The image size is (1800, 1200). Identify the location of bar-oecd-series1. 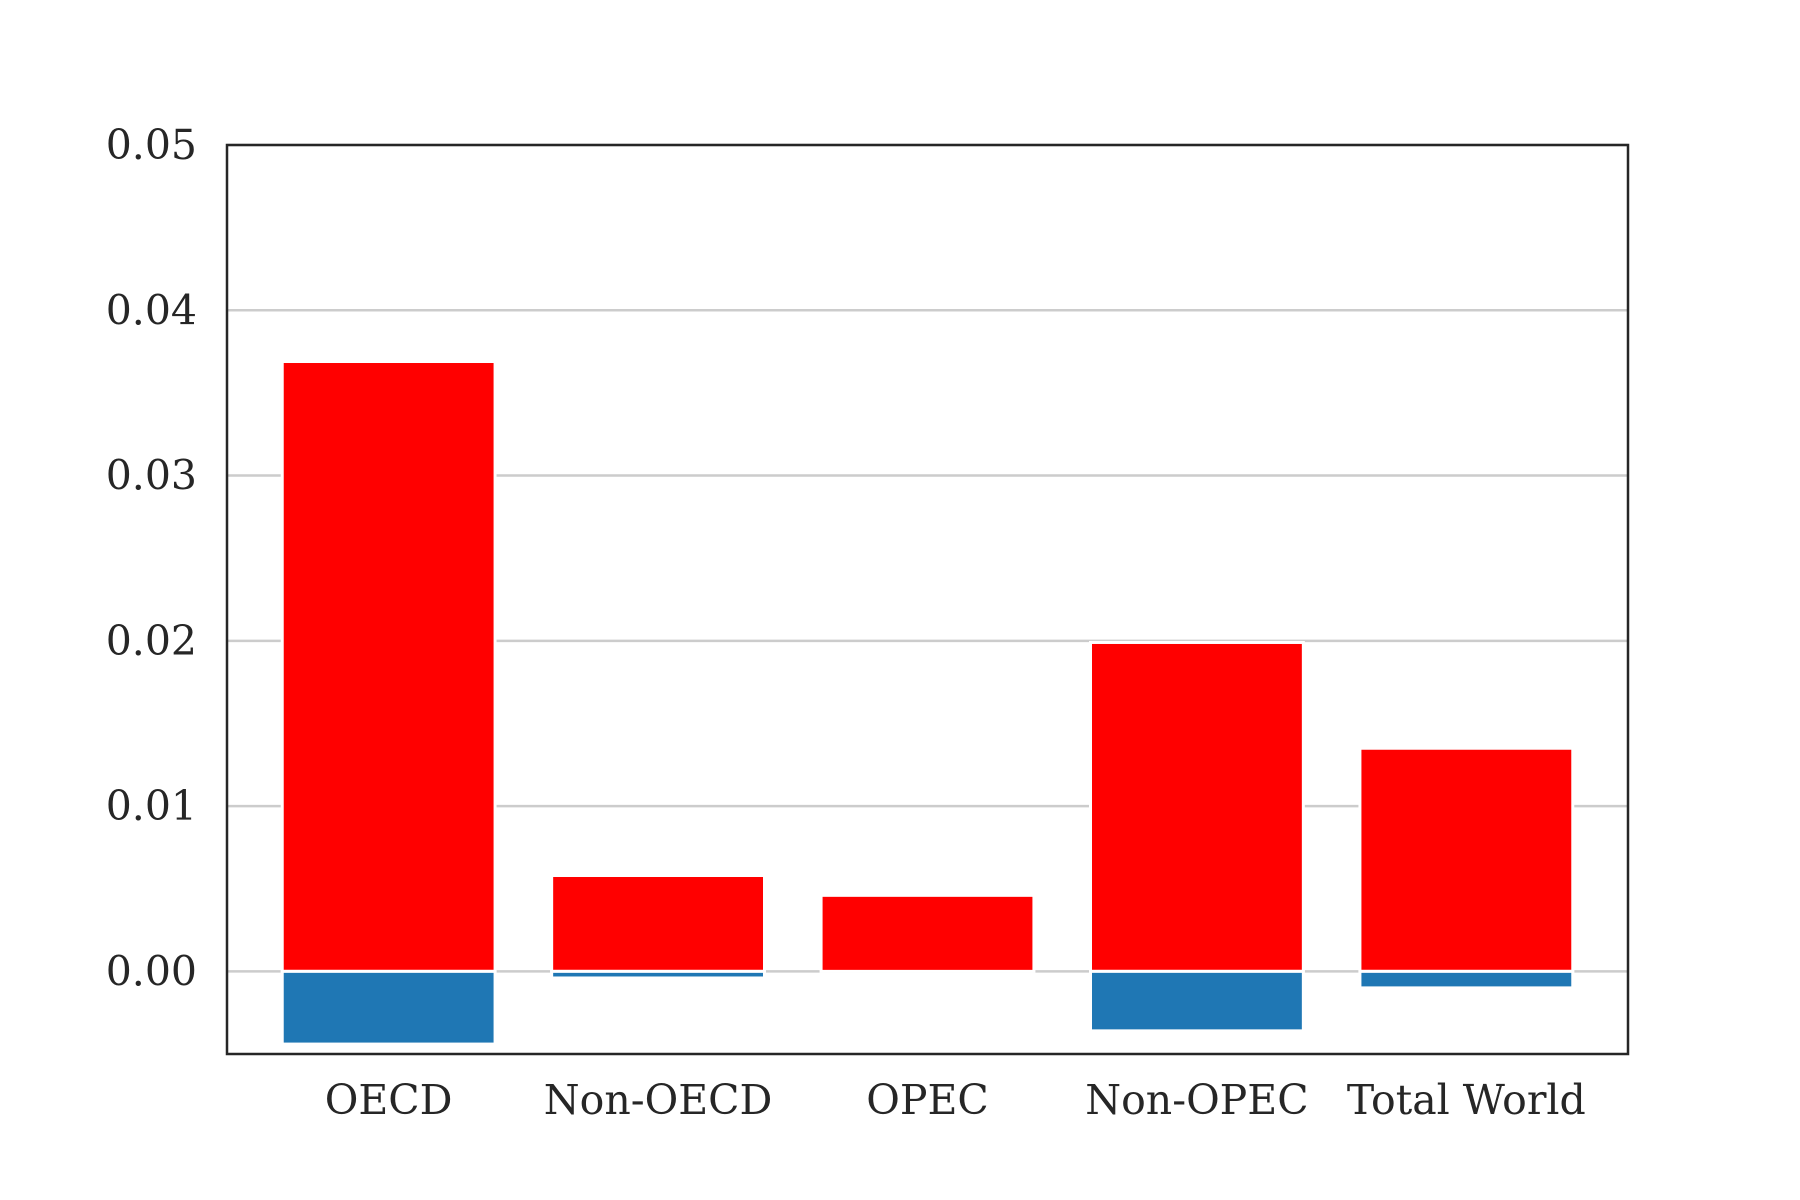
(388, 666).